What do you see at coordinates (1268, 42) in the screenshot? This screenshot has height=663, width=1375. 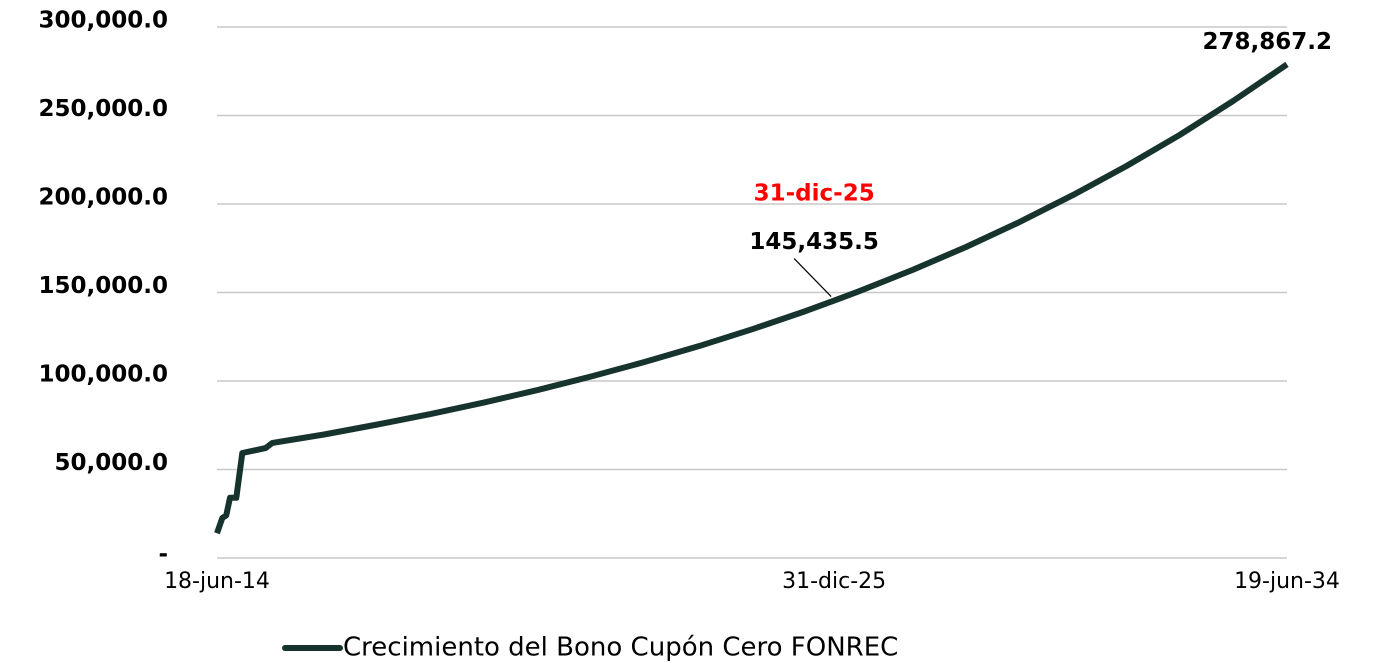 I see `data-label: 278,867.2` at bounding box center [1268, 42].